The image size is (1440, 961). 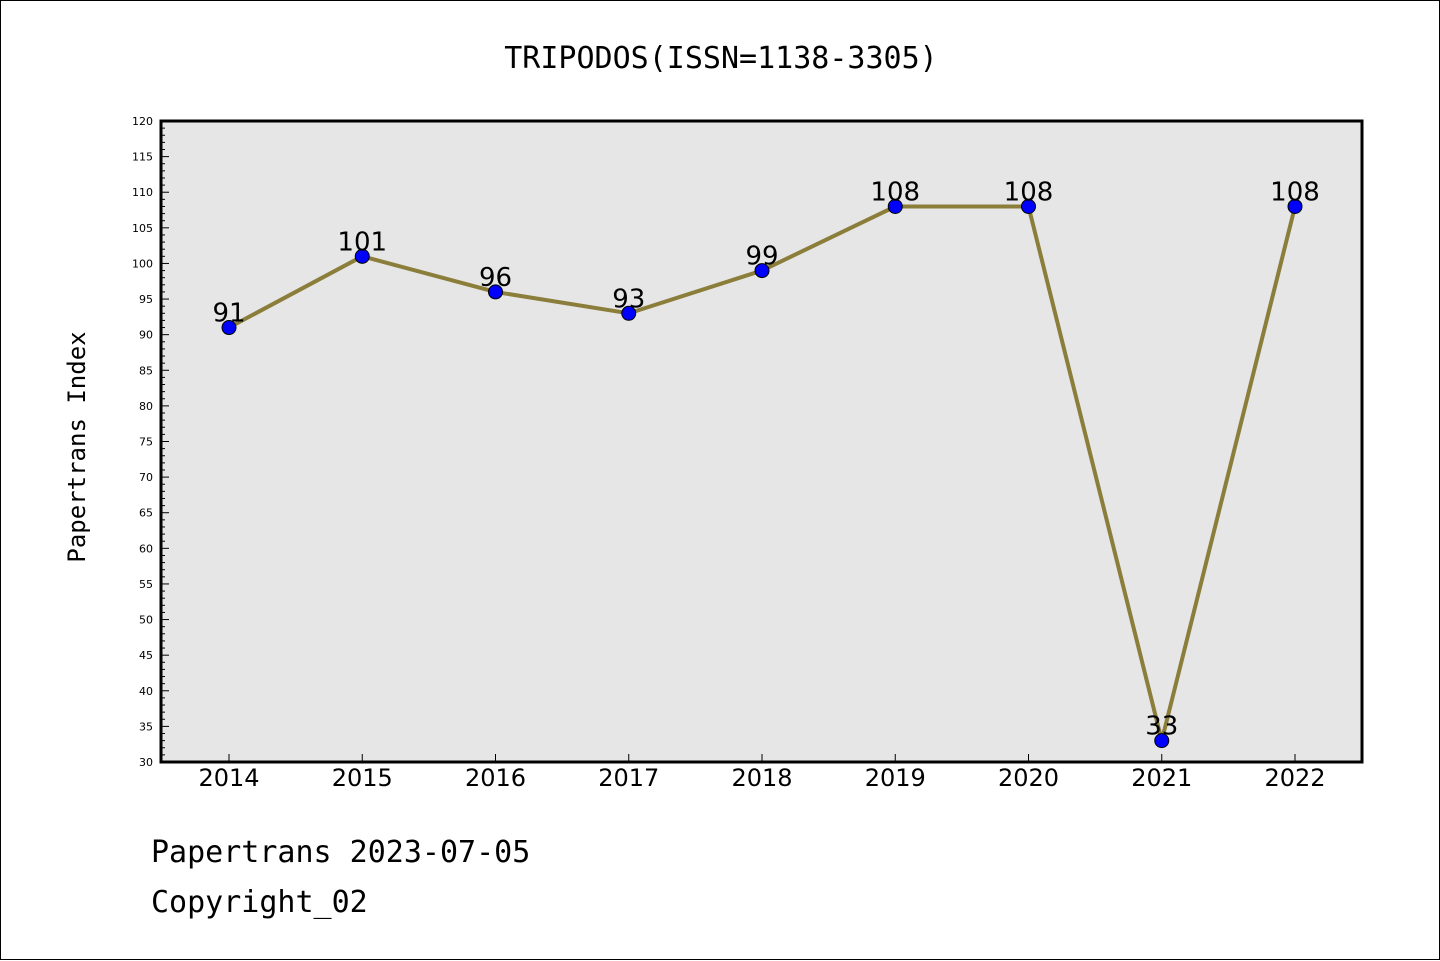 I want to click on y-tick-label: 35, so click(x=146, y=726).